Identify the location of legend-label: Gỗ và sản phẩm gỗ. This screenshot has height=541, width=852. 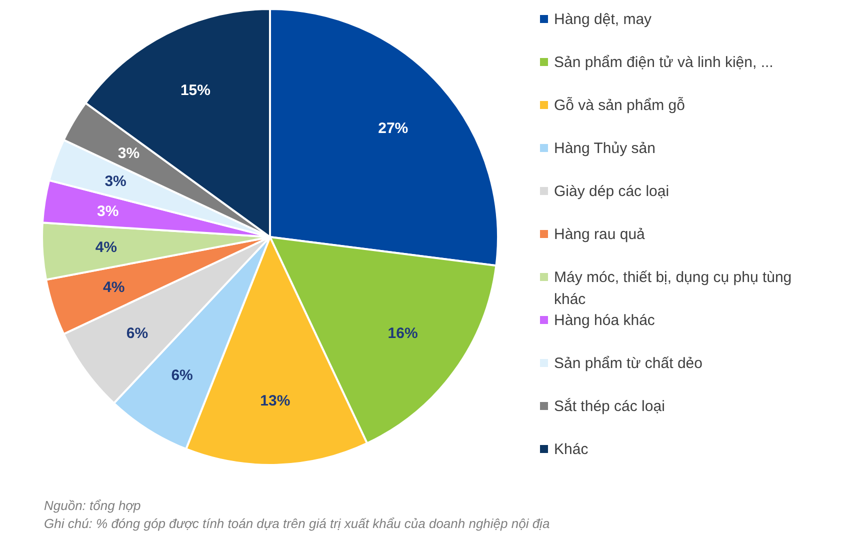
(619, 105).